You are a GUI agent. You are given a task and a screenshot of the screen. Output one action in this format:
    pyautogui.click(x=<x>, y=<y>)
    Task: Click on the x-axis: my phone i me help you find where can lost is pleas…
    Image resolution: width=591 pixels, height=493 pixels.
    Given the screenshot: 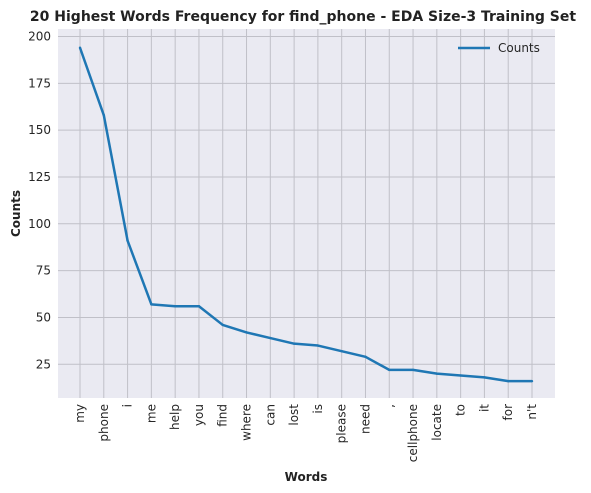 What is the action you would take?
    pyautogui.click(x=306, y=433)
    